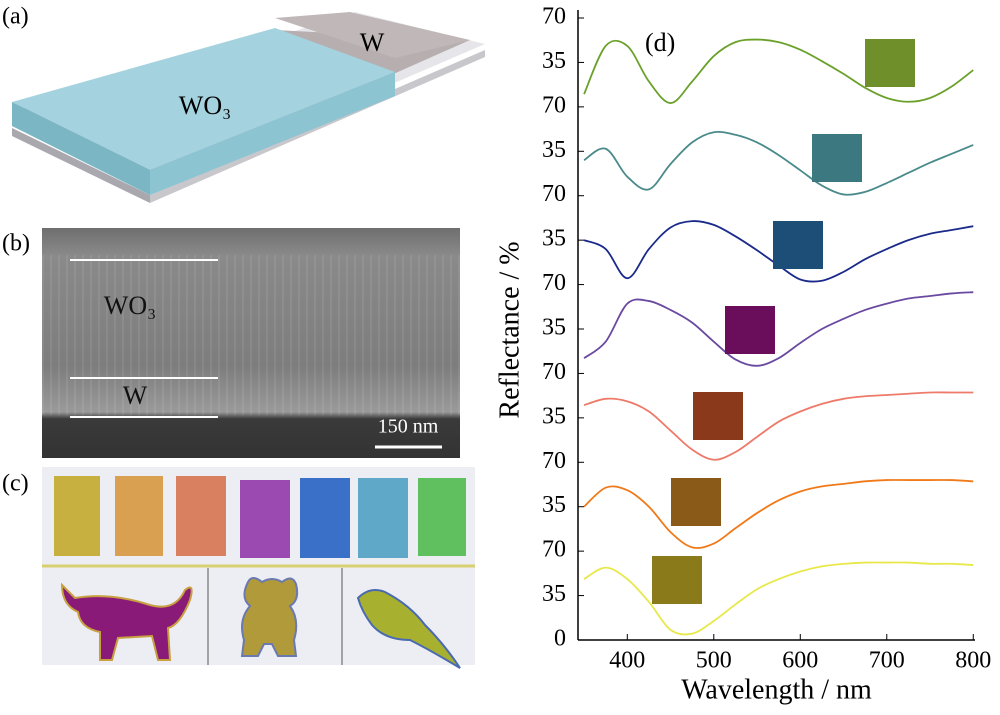  Describe the element at coordinates (714, 661) in the screenshot. I see `x-tick-label: 500` at that location.